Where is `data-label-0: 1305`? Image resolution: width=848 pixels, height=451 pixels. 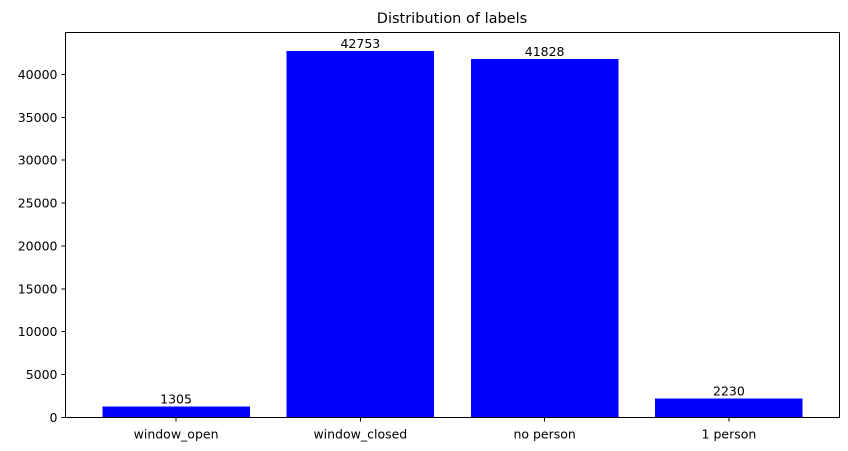
data-label-0: 1305 is located at coordinates (176, 398).